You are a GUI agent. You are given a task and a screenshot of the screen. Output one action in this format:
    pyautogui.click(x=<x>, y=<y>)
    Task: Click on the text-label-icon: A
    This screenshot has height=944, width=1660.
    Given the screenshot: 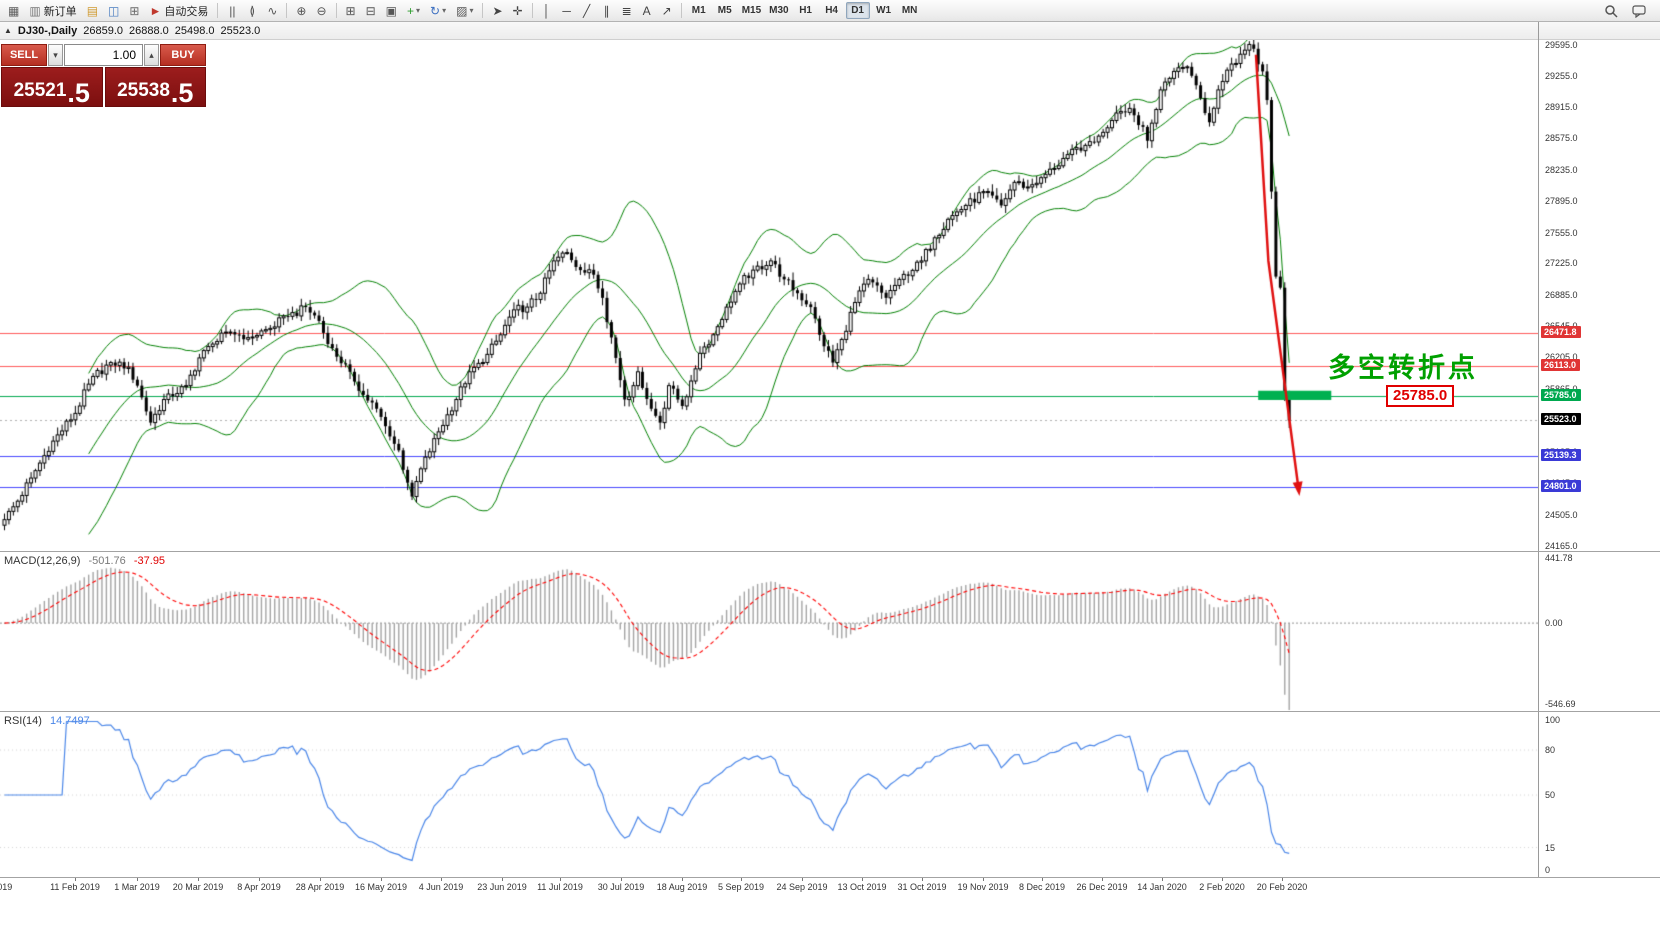 What is the action you would take?
    pyautogui.click(x=647, y=11)
    